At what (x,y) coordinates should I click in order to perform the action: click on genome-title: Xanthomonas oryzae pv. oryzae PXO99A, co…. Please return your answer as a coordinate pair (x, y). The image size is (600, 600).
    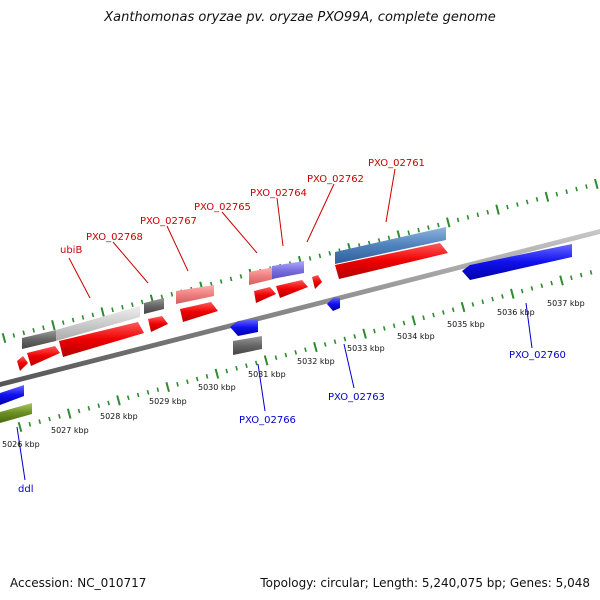
    Looking at the image, I should click on (300, 17).